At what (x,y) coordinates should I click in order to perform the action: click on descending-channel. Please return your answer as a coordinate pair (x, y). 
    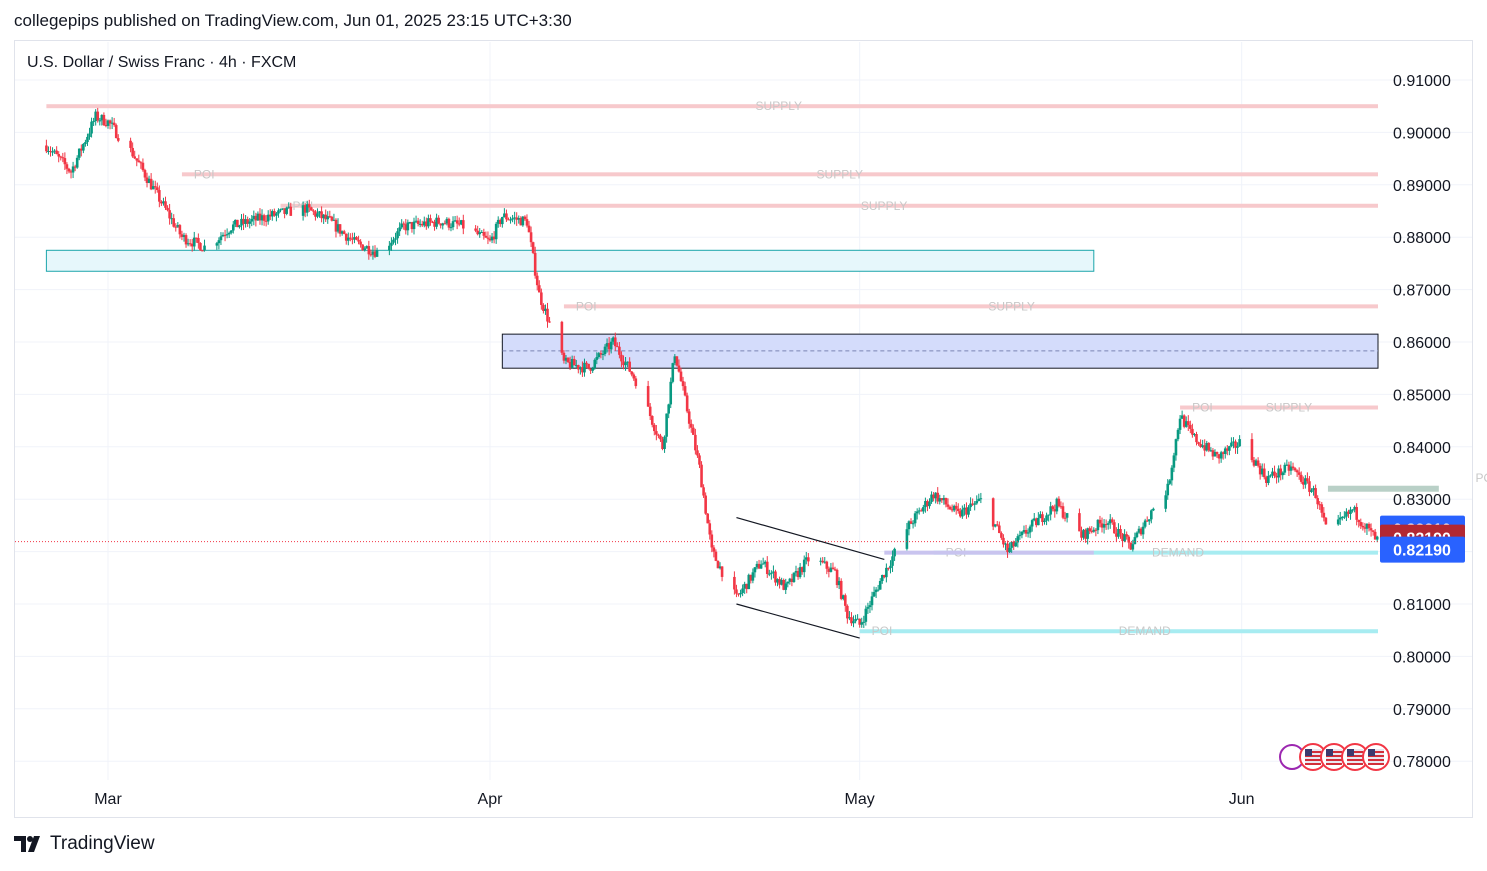
    Looking at the image, I should click on (810, 577).